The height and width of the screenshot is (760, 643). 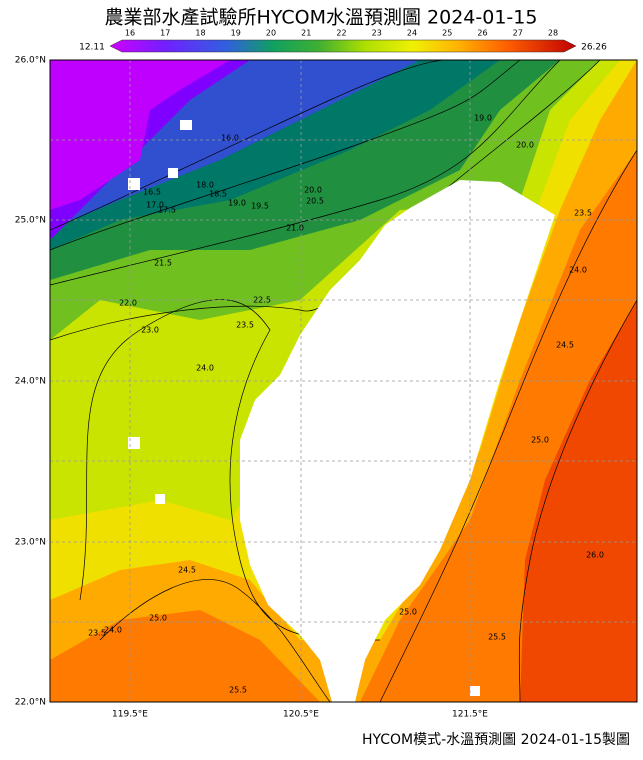 What do you see at coordinates (236, 33) in the screenshot?
I see `colorbar-tick: 19` at bounding box center [236, 33].